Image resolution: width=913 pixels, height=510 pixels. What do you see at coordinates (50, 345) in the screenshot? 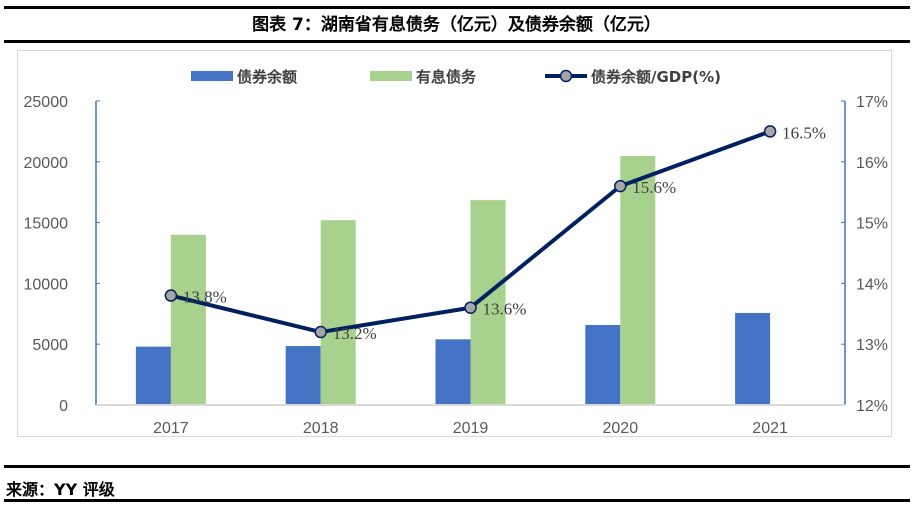
I see `left-tick-label: 5000` at bounding box center [50, 345].